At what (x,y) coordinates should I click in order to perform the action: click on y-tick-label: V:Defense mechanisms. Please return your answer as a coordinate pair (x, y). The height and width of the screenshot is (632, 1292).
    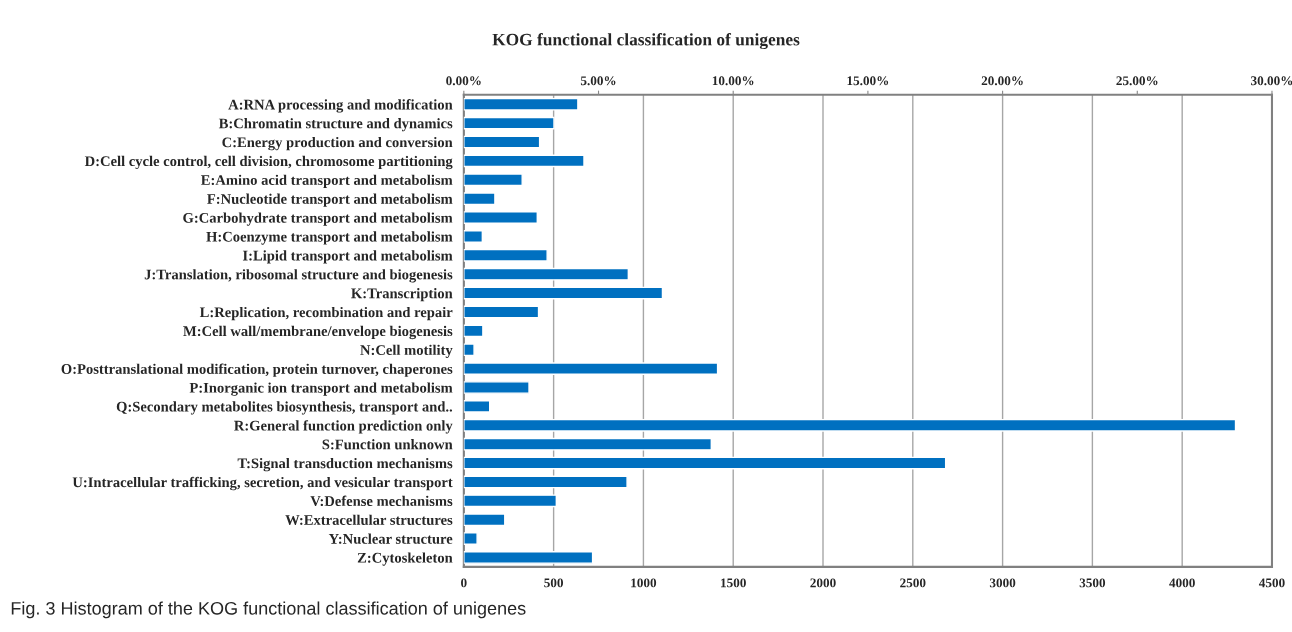
    Looking at the image, I should click on (381, 501).